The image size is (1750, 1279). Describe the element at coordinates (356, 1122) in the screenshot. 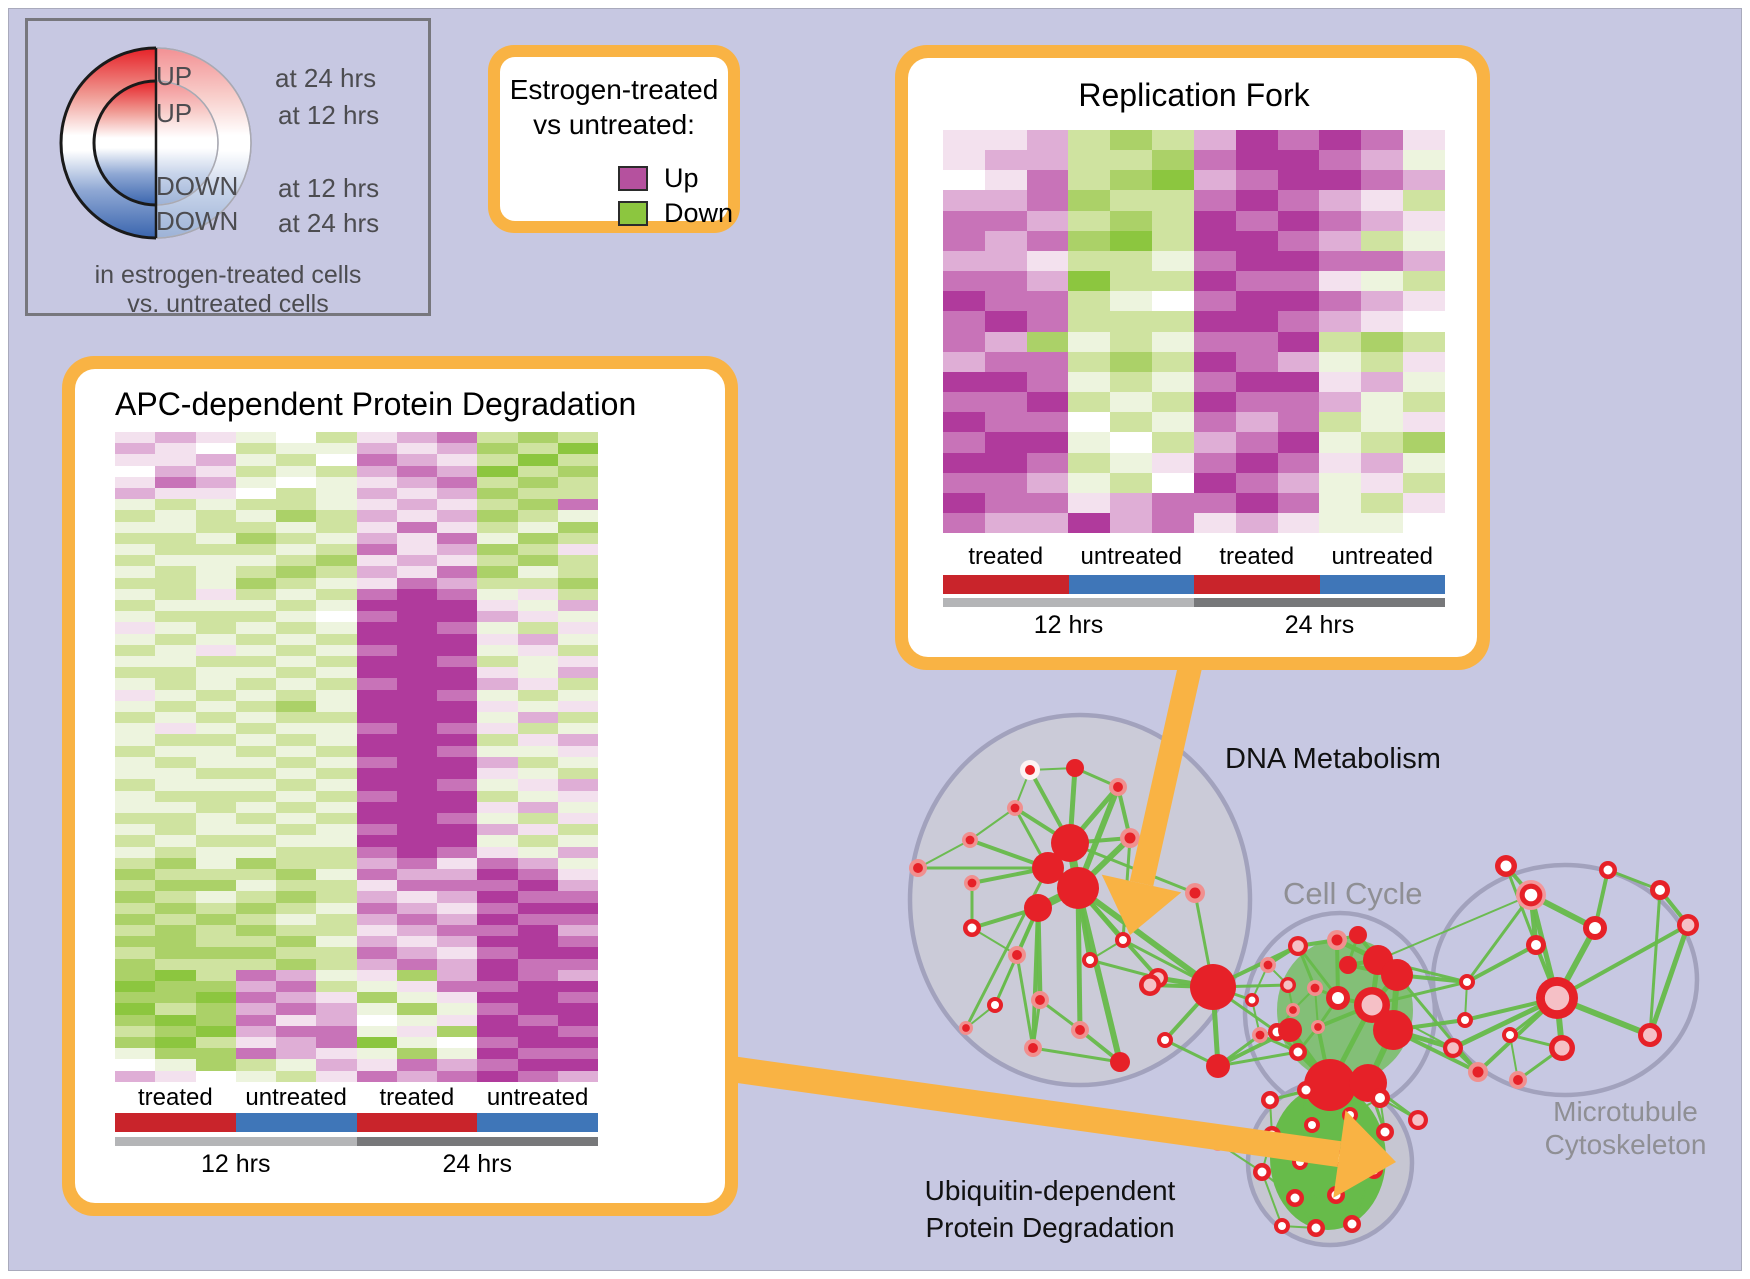

I see `treatment-color-bars` at that location.